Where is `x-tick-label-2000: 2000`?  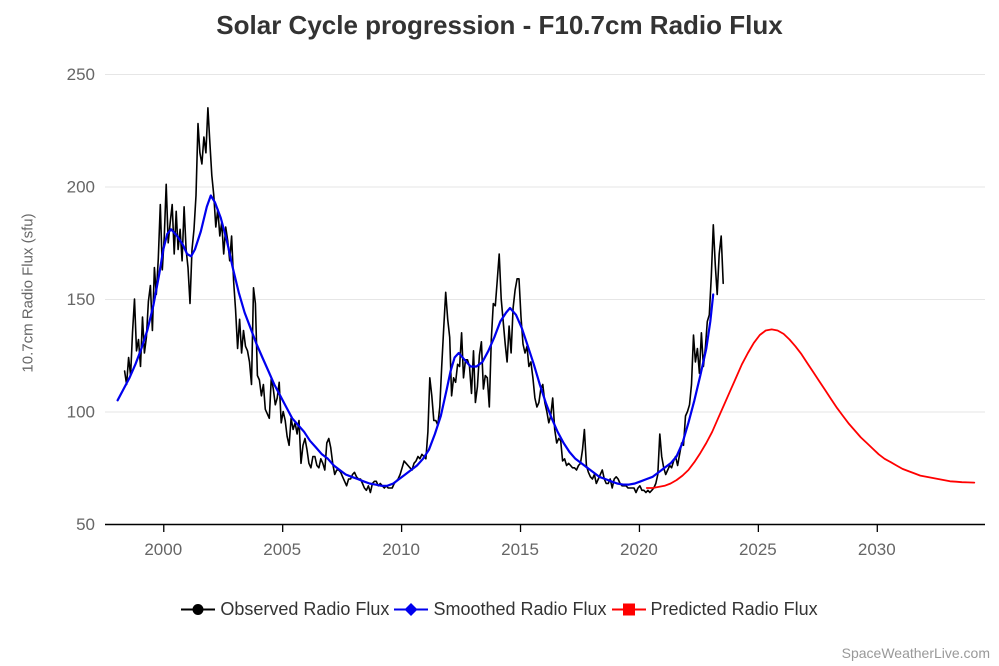
x-tick-label-2000: 2000 is located at coordinates (163, 549).